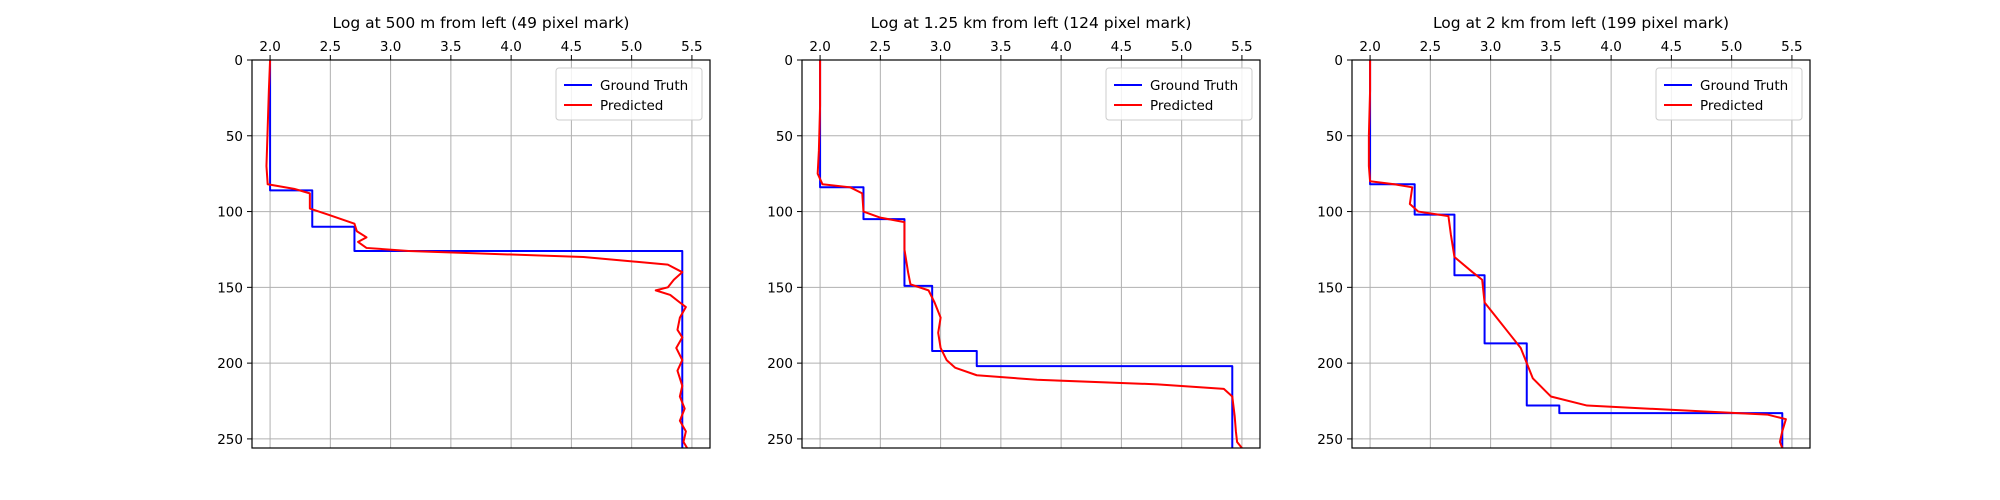 This screenshot has width=2000, height=500. What do you see at coordinates (481, 23) in the screenshot?
I see `chart-title: Log at 500 m from left (49 pixel mark)` at bounding box center [481, 23].